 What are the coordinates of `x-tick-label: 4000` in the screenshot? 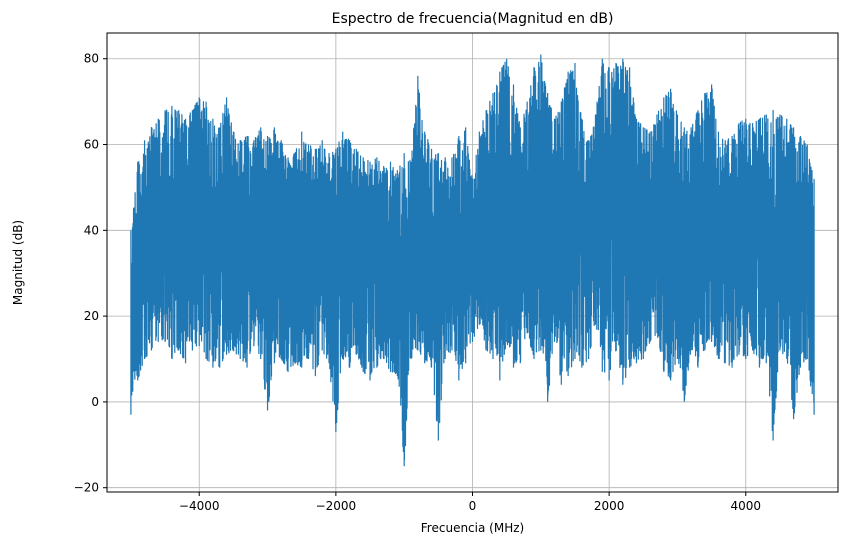 It's located at (745, 506).